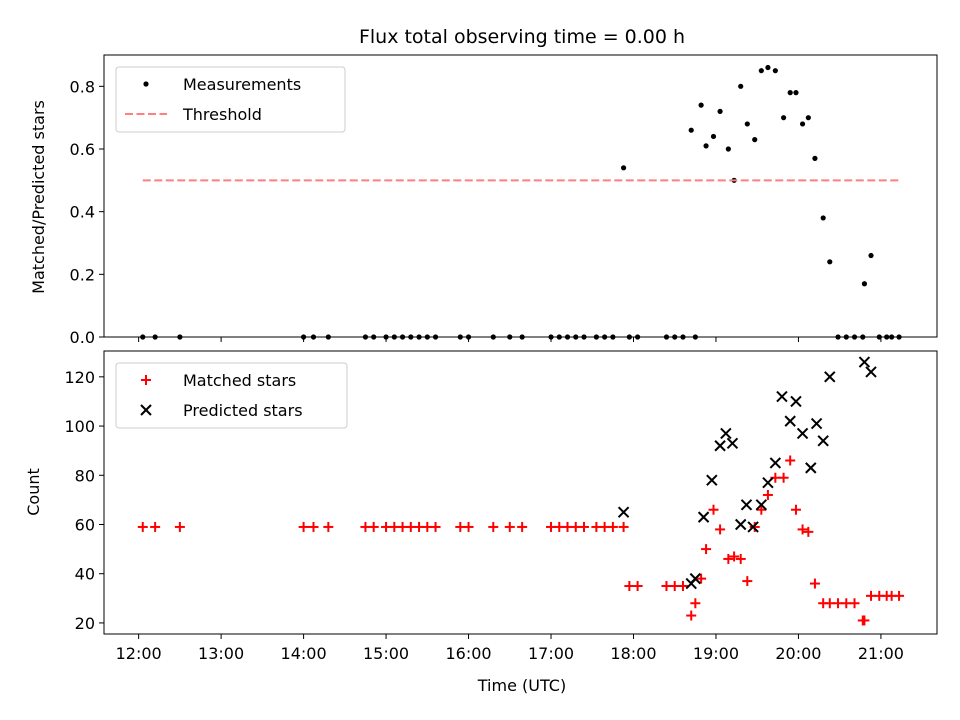 This screenshot has height=720, width=960. Describe the element at coordinates (38, 197) in the screenshot. I see `top-y-axis-label: Matched/Predicted stars` at that location.